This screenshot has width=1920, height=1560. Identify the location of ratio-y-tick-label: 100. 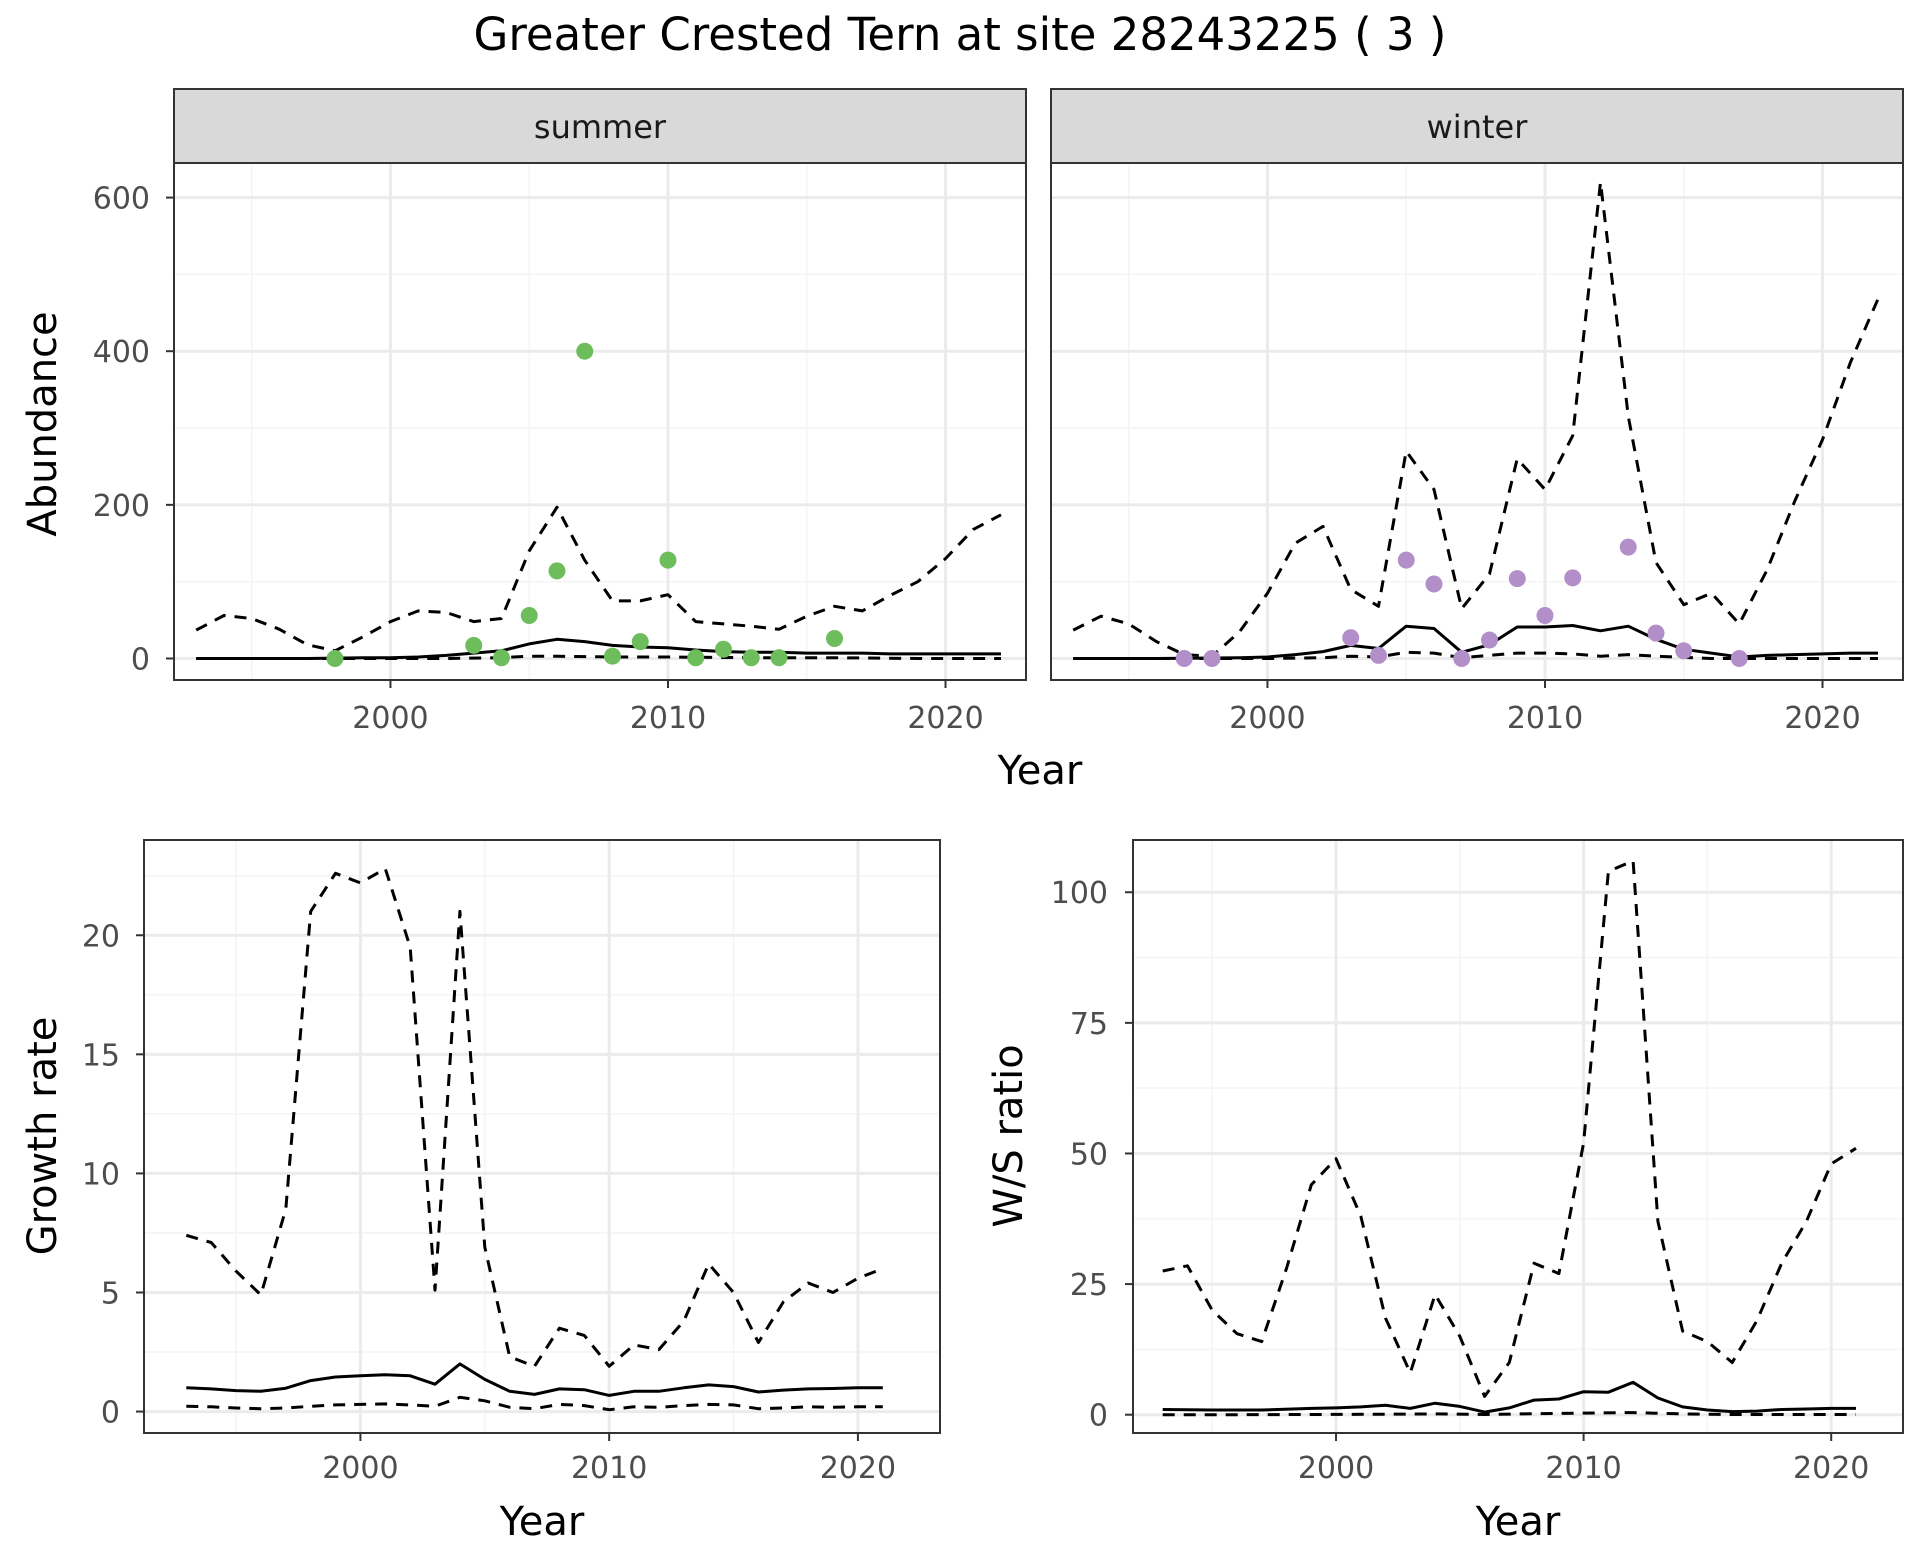
(1079, 893).